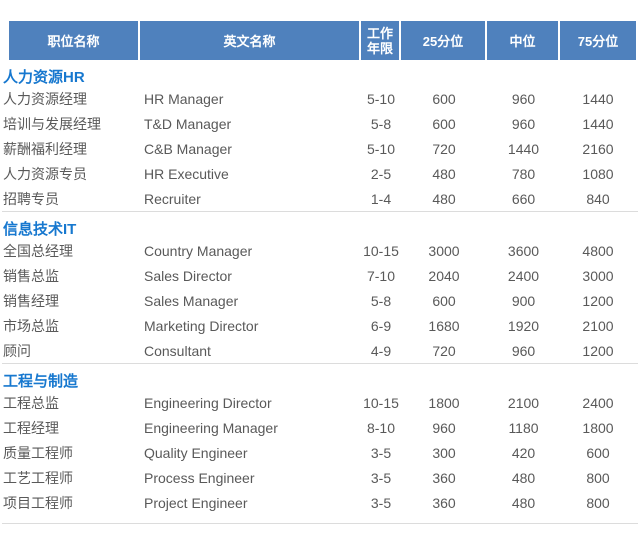  I want to click on header-english-name: 英文名称, so click(250, 40).